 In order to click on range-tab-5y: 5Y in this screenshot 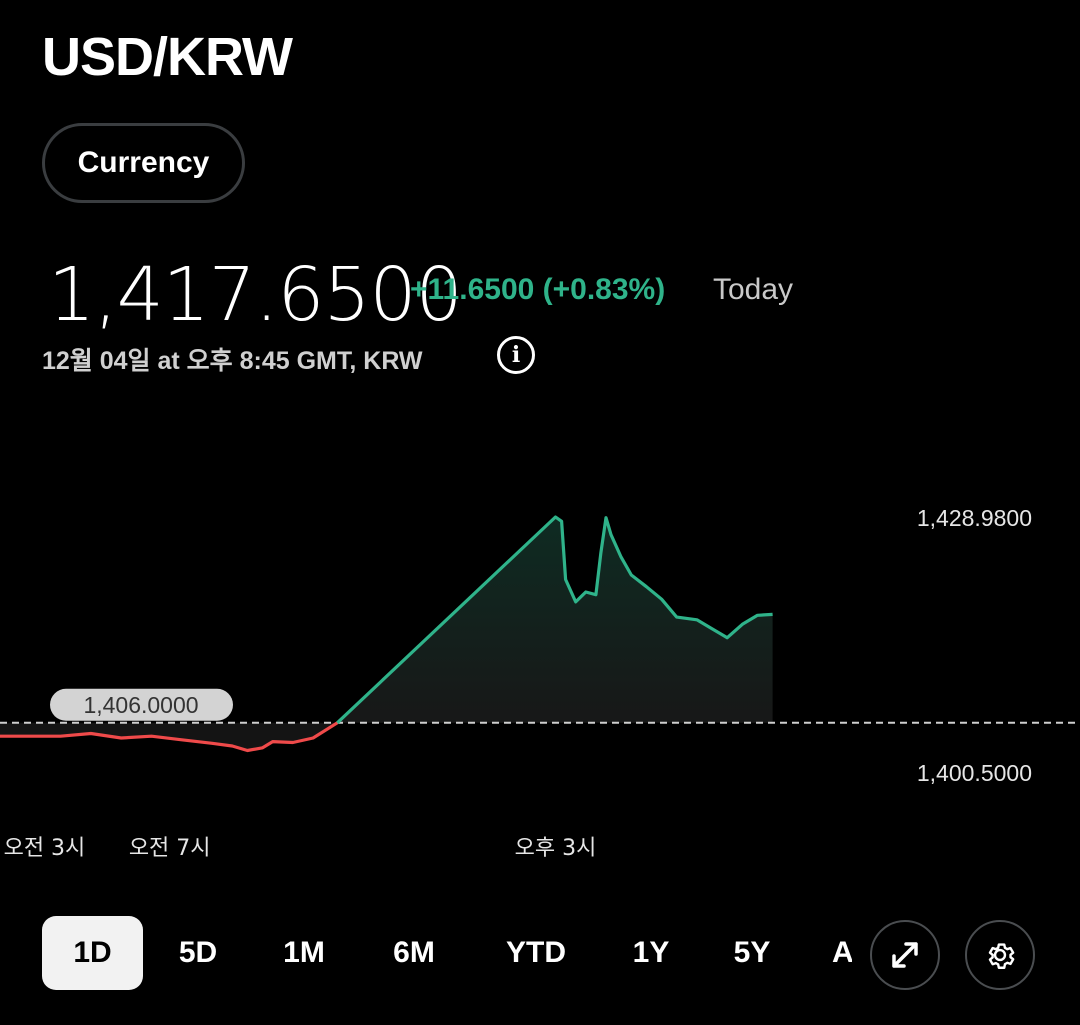, I will do `click(752, 952)`.